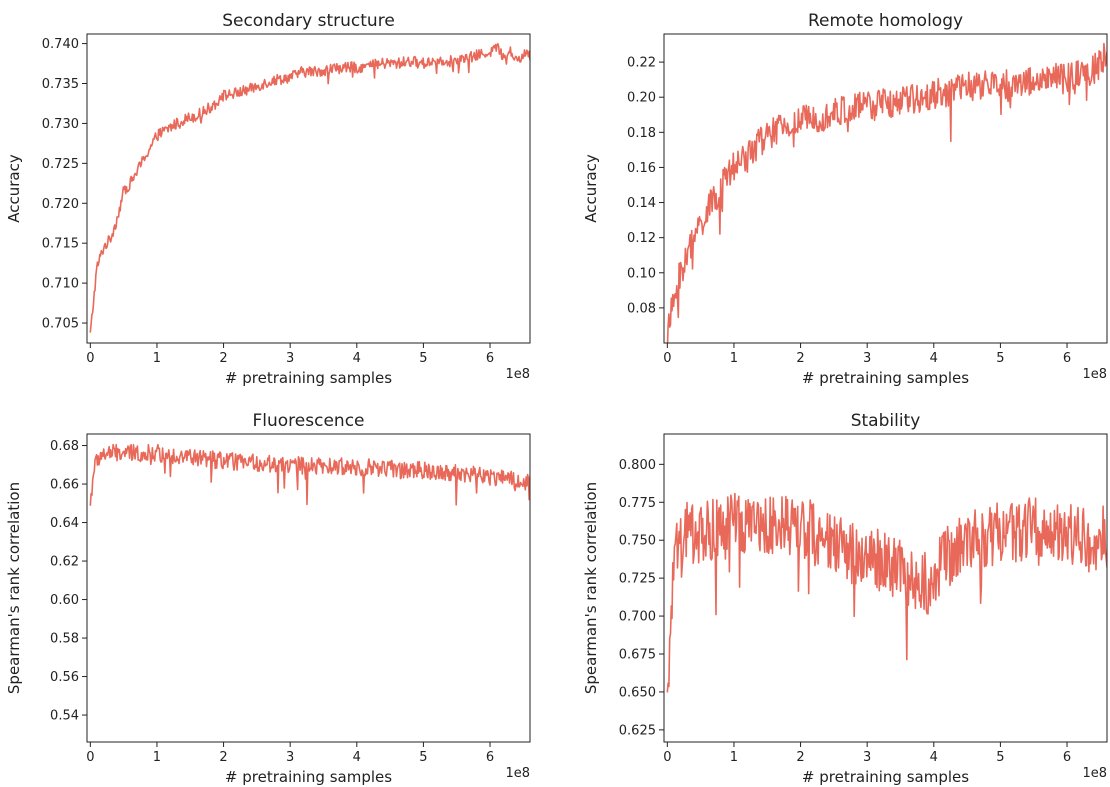  Describe the element at coordinates (64, 562) in the screenshot. I see `y-tick-label: 0.62` at that location.